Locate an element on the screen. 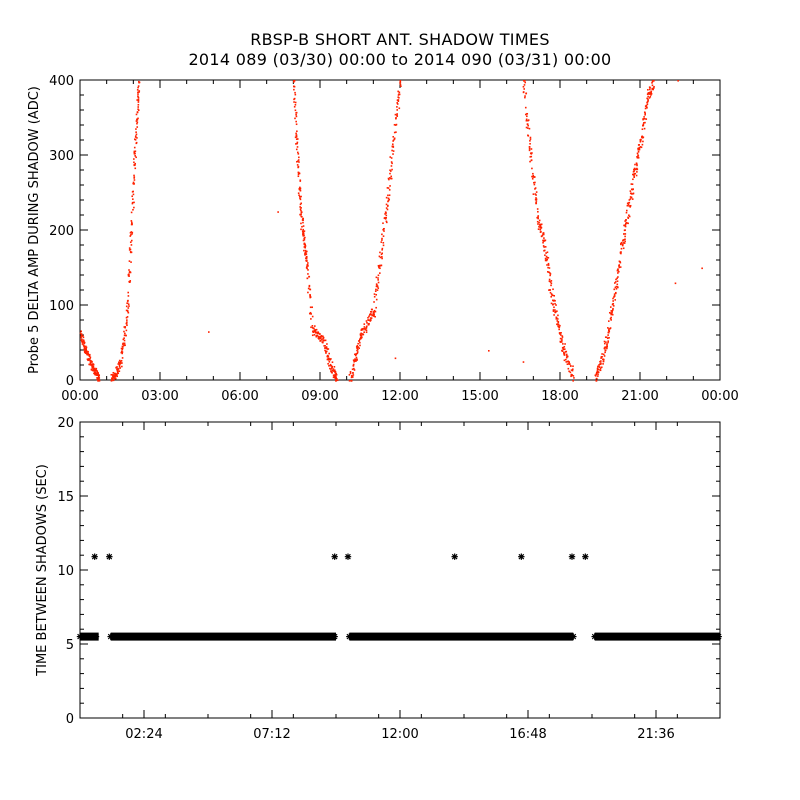 This screenshot has height=800, width=800. outlier-point is located at coordinates (94, 556).